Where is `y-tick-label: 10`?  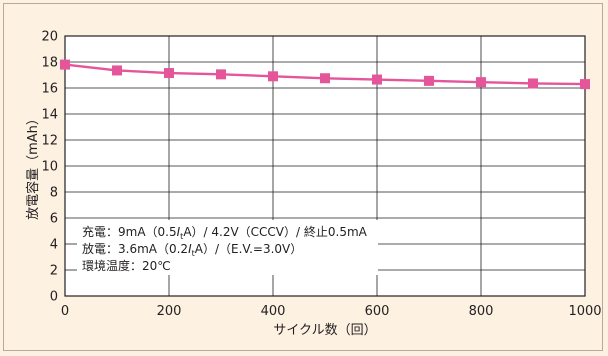
y-tick-label: 10 is located at coordinates (49, 167).